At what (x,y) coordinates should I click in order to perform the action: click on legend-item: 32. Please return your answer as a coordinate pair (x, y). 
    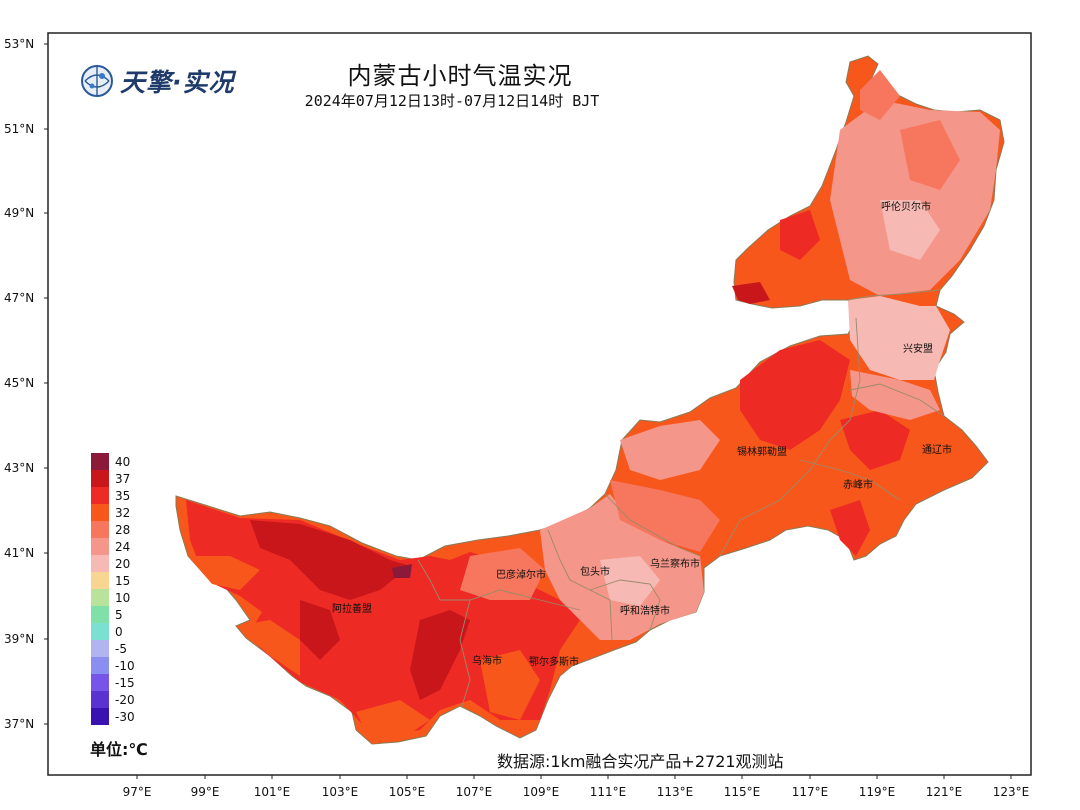
    Looking at the image, I should click on (113, 512).